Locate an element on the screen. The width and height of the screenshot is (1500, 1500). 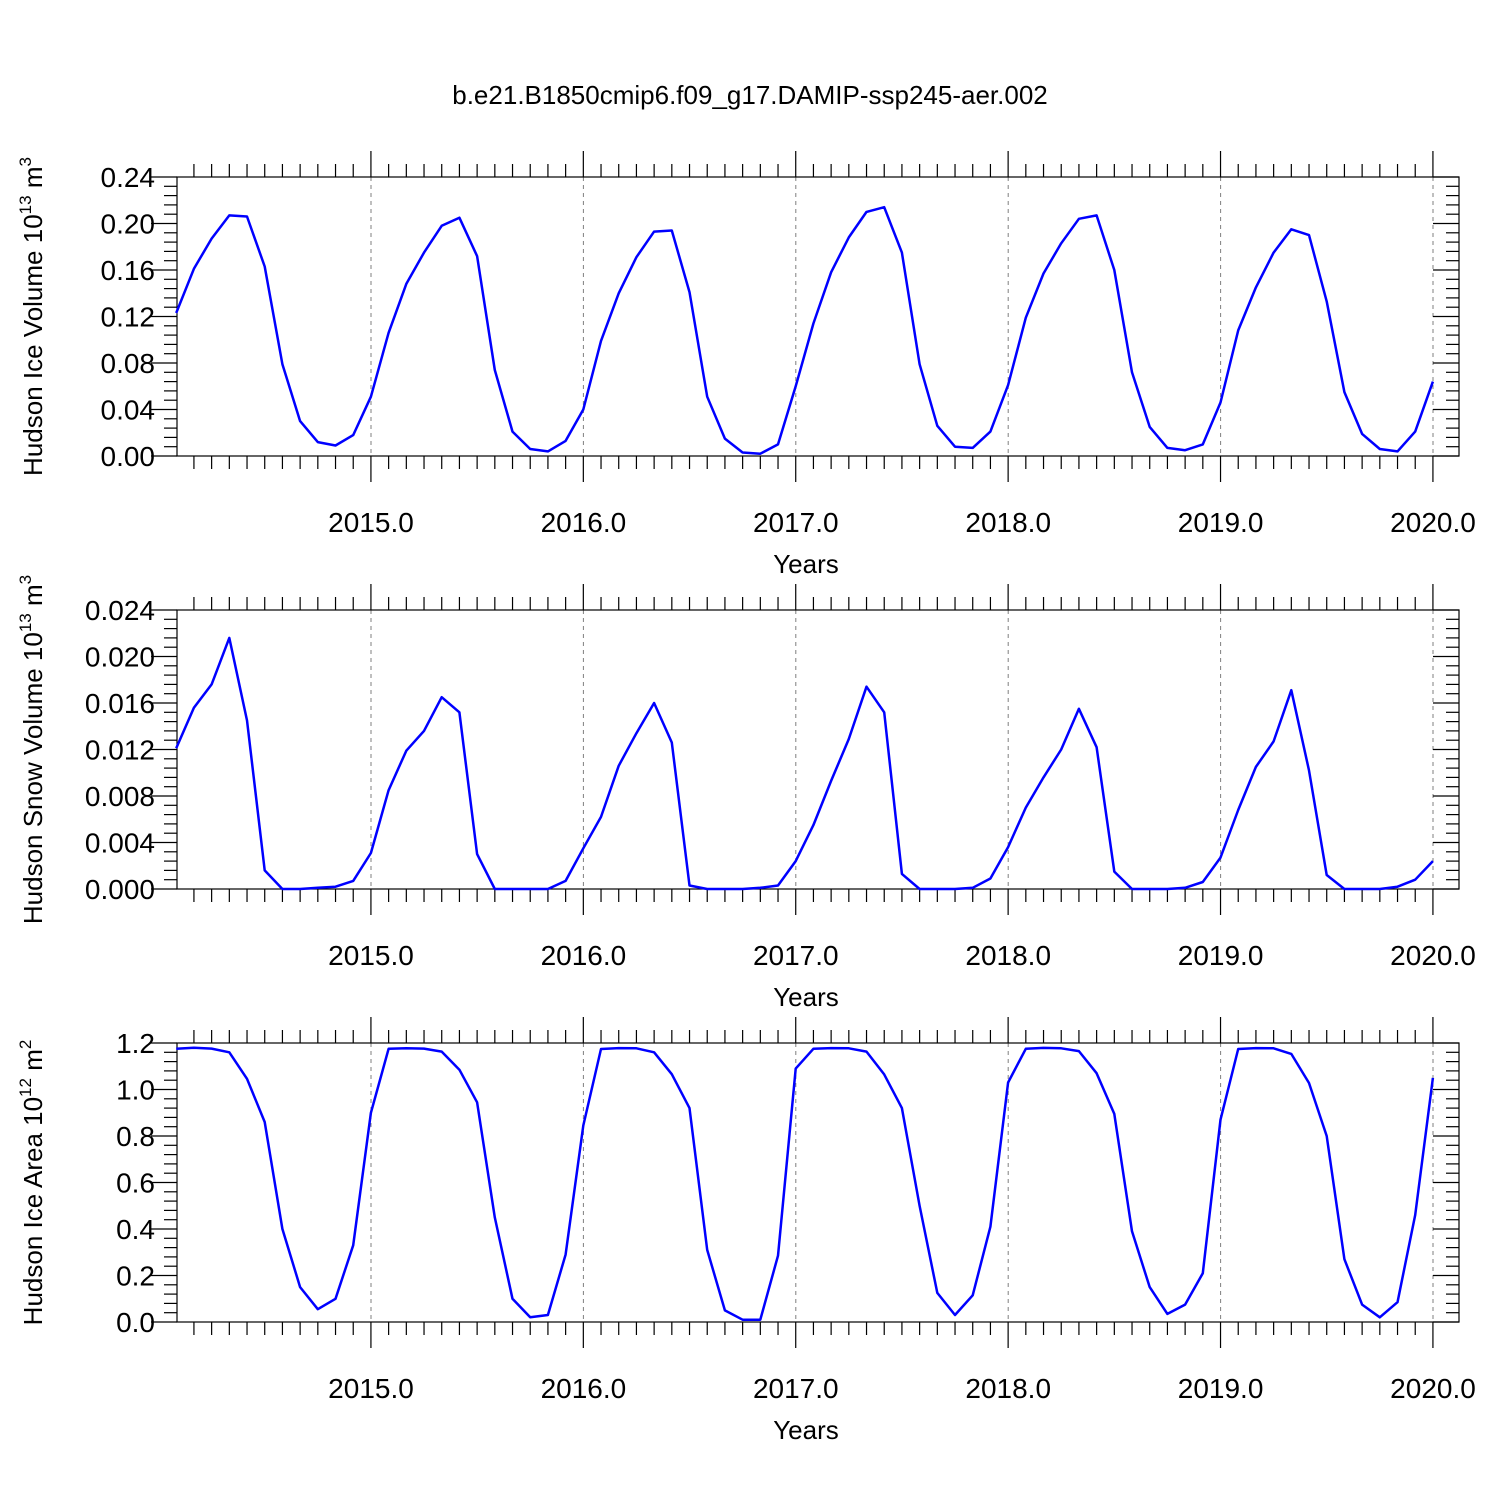
y-axis-label-main: Hudson Ice Area 10 is located at coordinates (33, 1211).